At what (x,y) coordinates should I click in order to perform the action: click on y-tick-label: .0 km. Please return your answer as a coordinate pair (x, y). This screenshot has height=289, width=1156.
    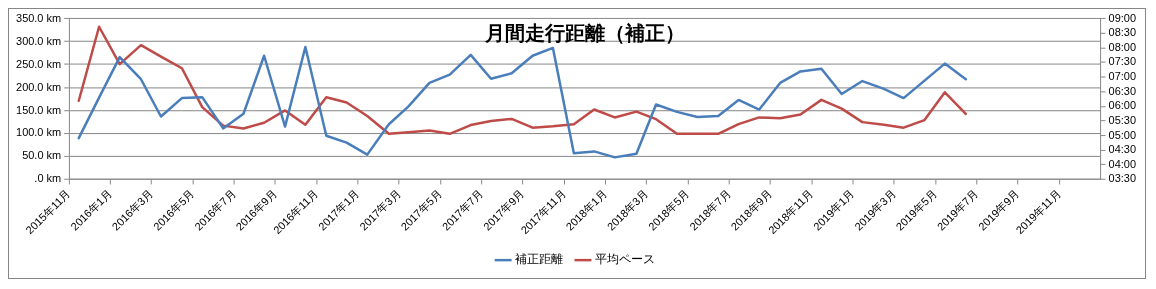
    Looking at the image, I should click on (48, 178).